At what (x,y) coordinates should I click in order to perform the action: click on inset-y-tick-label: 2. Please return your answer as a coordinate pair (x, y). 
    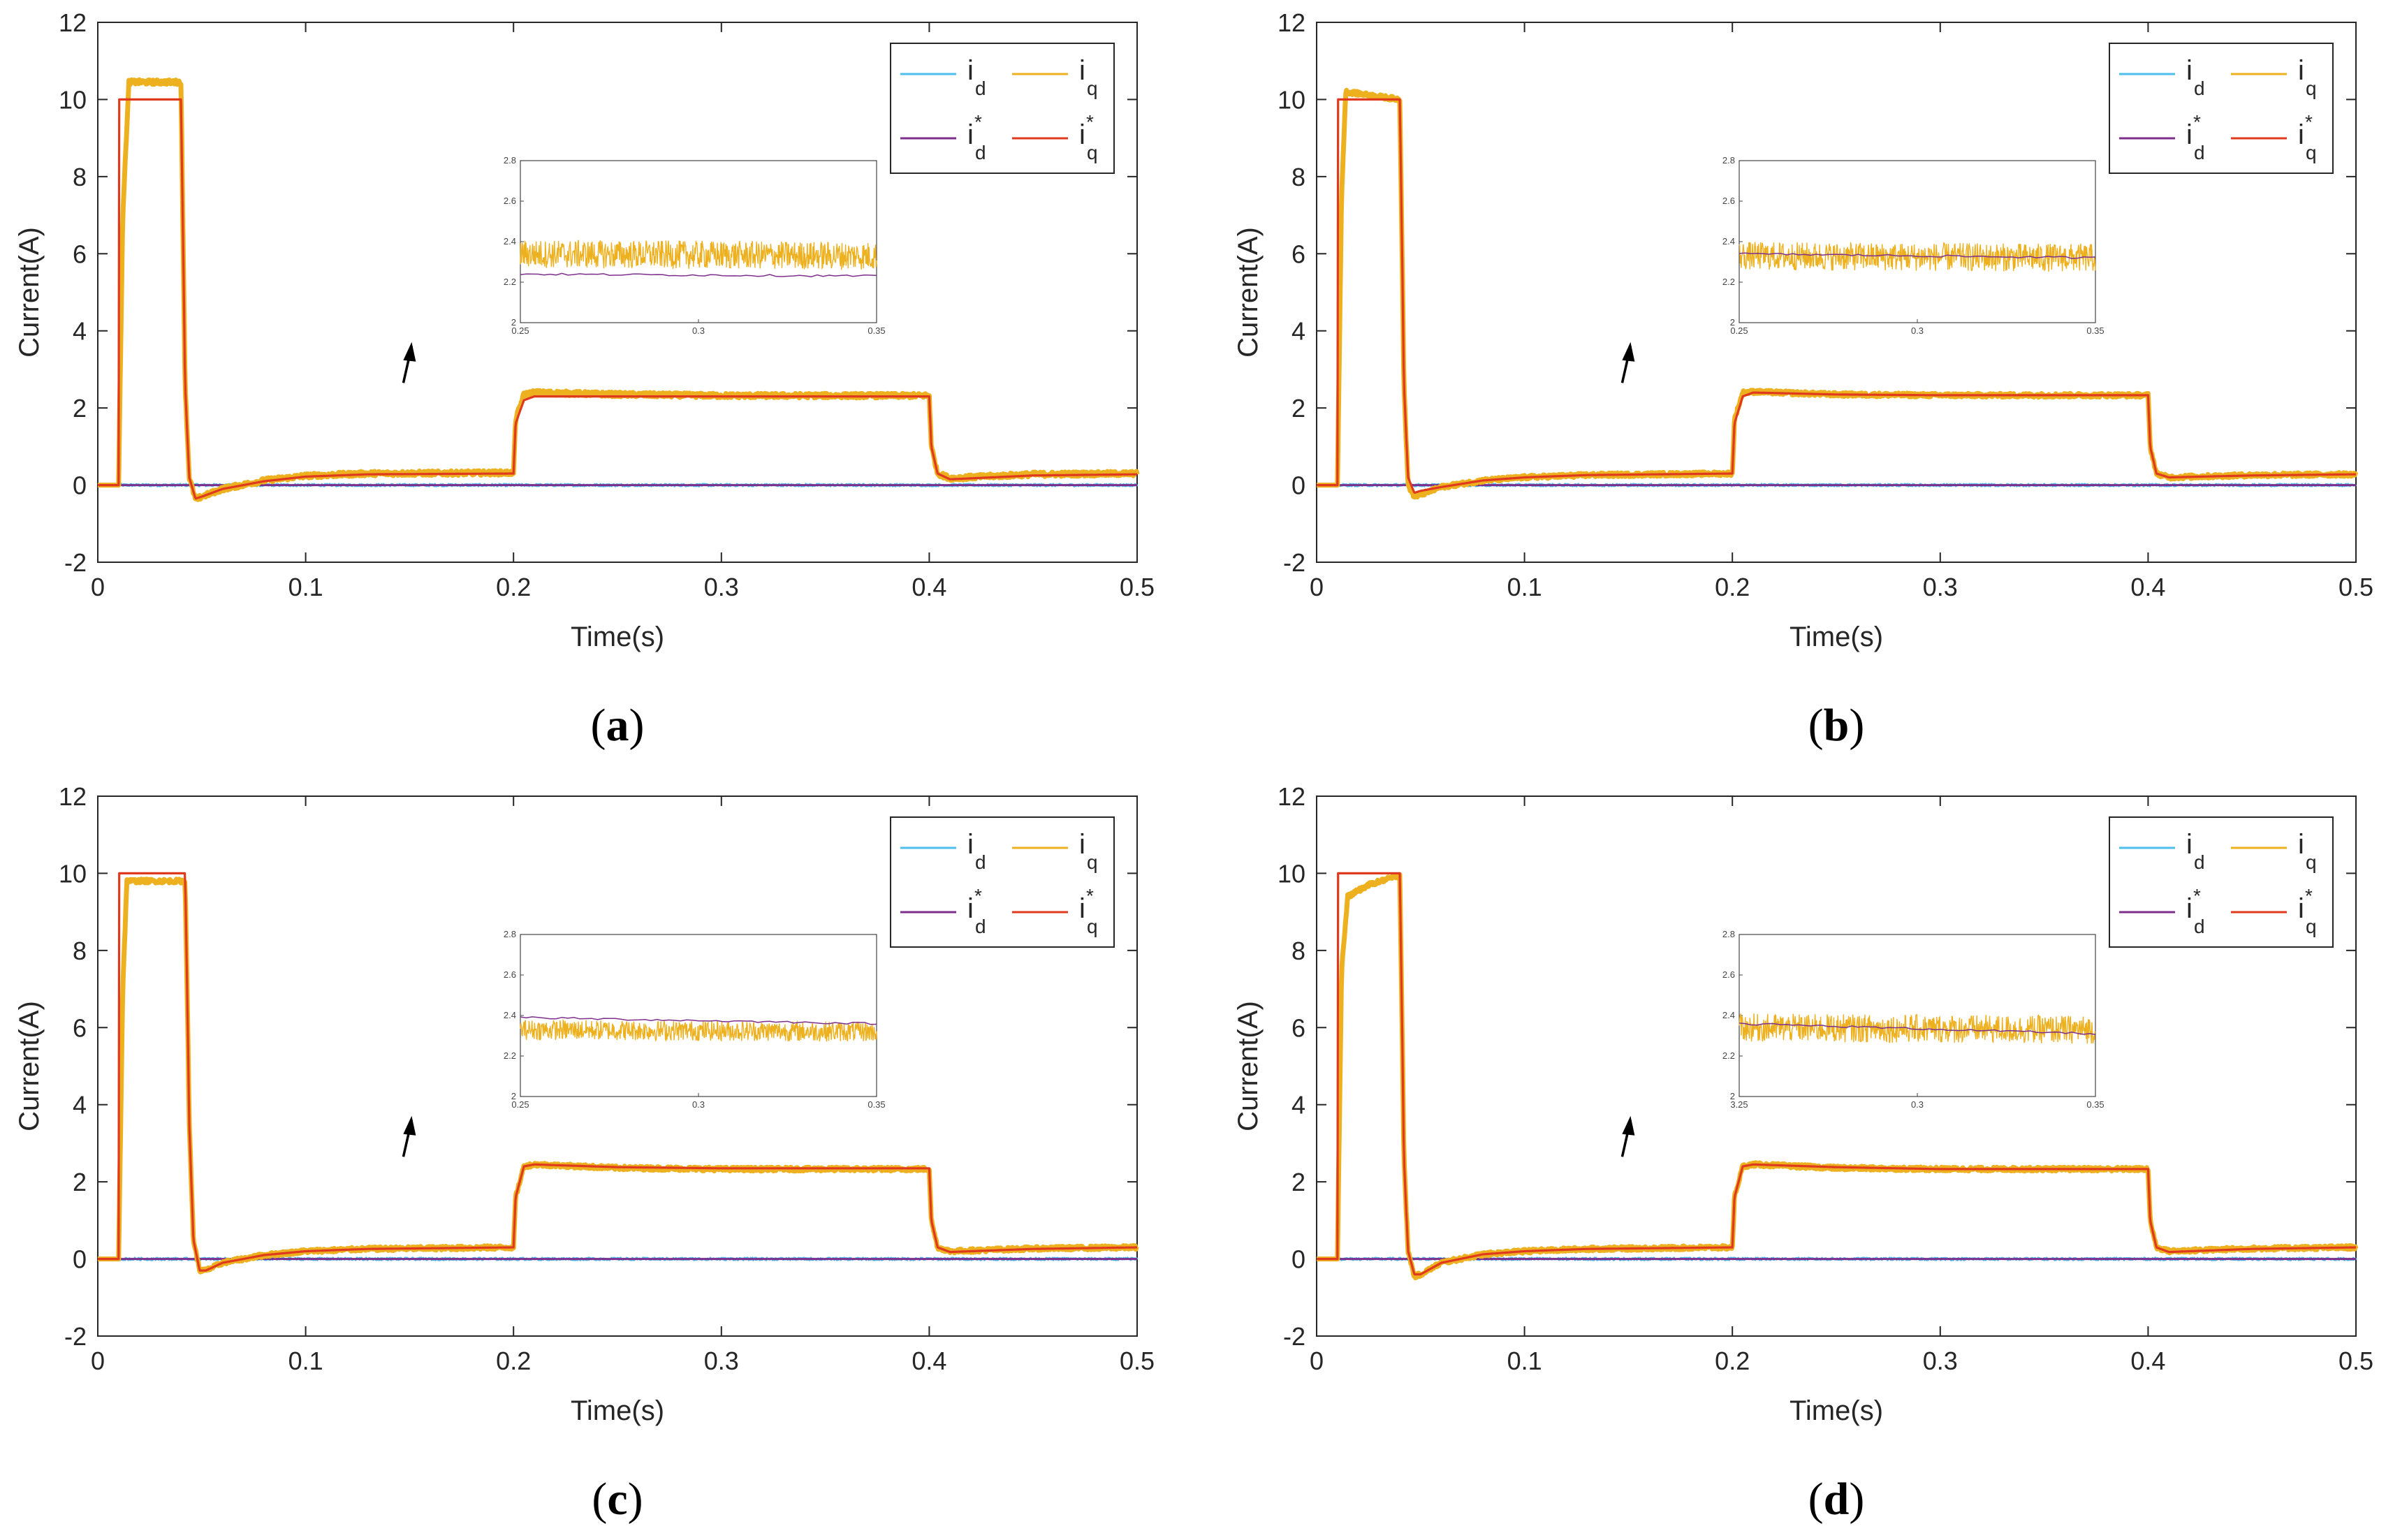
    Looking at the image, I should click on (1733, 322).